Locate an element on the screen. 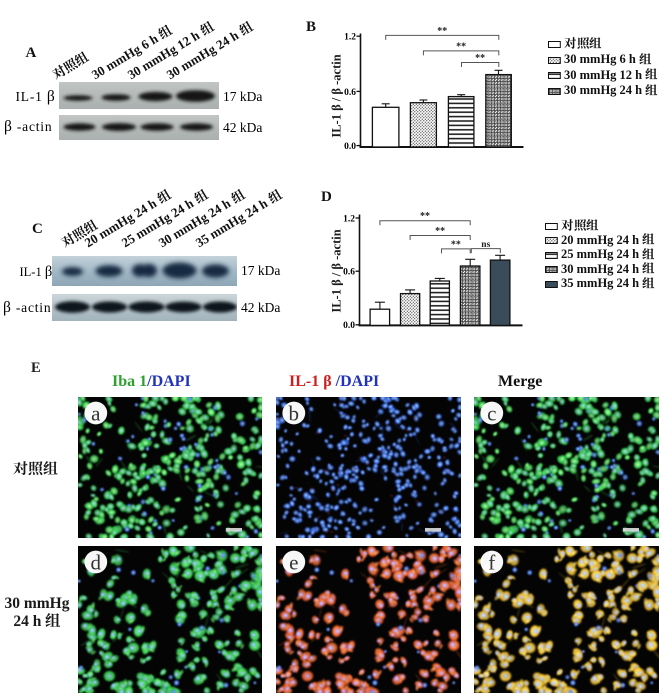 Image resolution: width=671 pixels, height=694 pixels. svg-text: b is located at coordinates (293, 413).